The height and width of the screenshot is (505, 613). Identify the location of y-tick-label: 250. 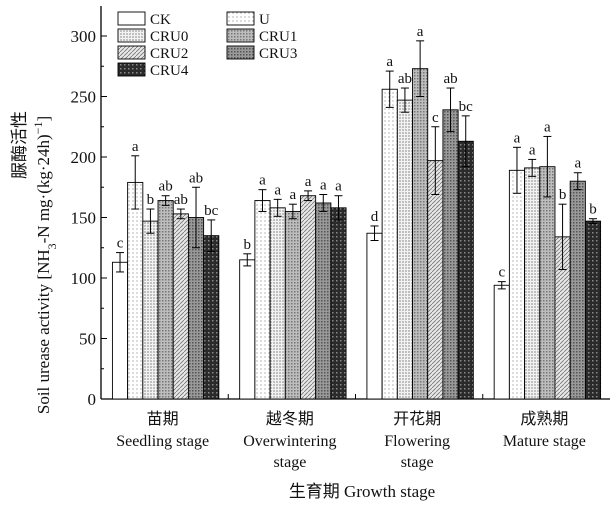
(84, 97).